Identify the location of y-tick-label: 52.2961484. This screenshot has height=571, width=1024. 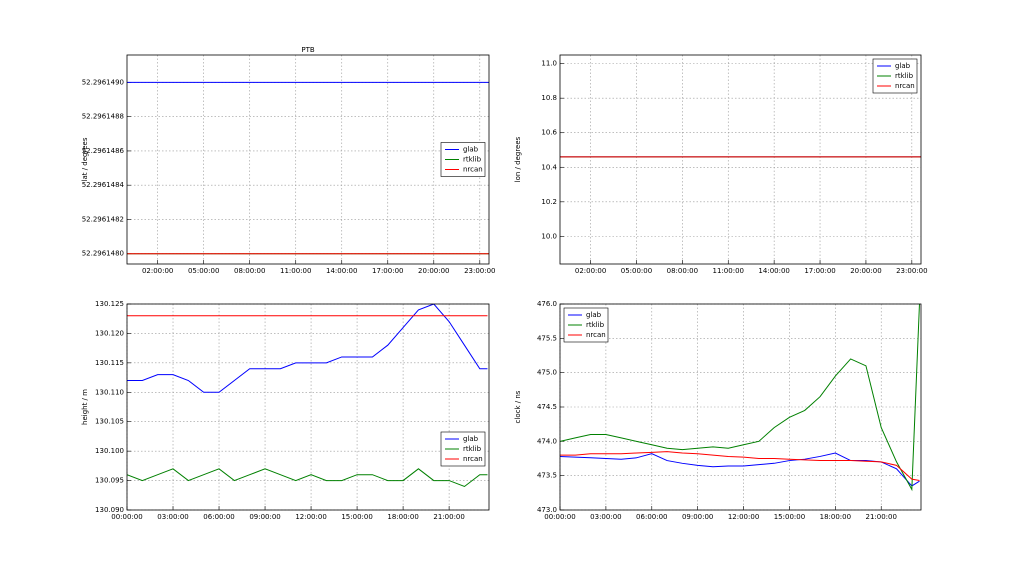
(103, 185).